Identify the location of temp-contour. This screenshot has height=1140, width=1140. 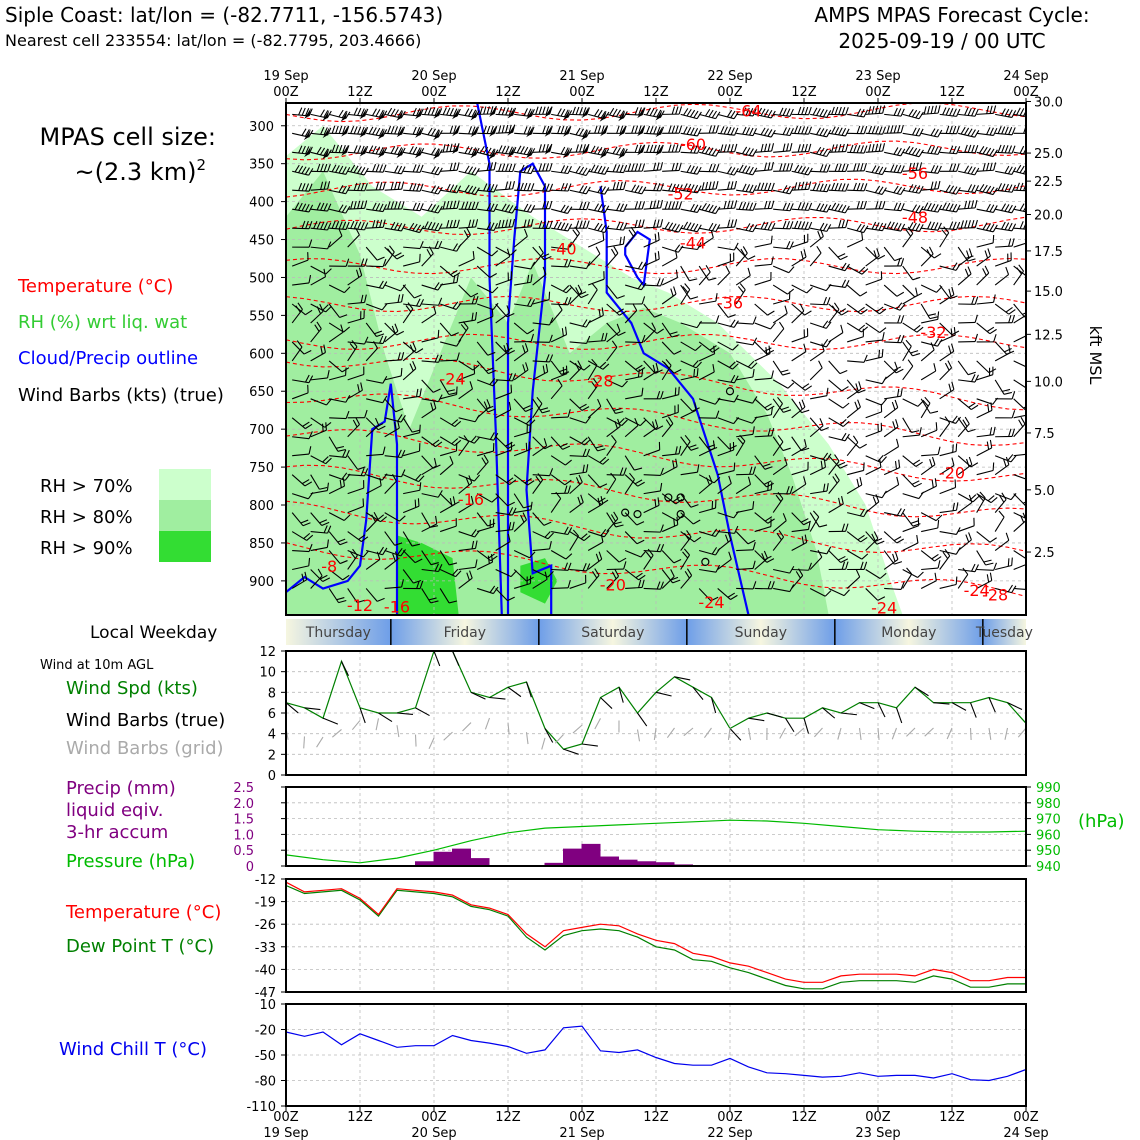
(656, 266).